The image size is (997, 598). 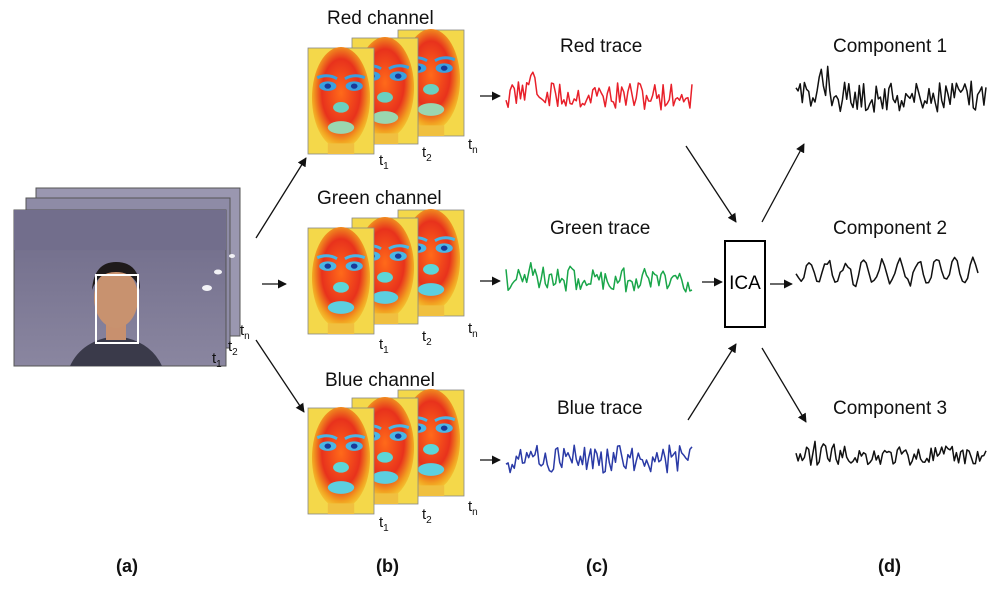 What do you see at coordinates (233, 348) in the screenshot?
I see `frame-label-a-t2: t2` at bounding box center [233, 348].